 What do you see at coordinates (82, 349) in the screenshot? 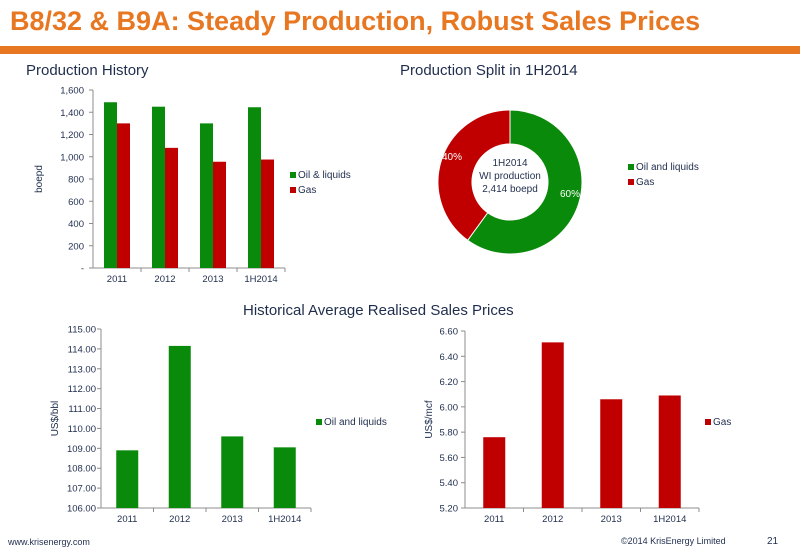
I see `oil_prices-ytick-label: 114.00` at bounding box center [82, 349].